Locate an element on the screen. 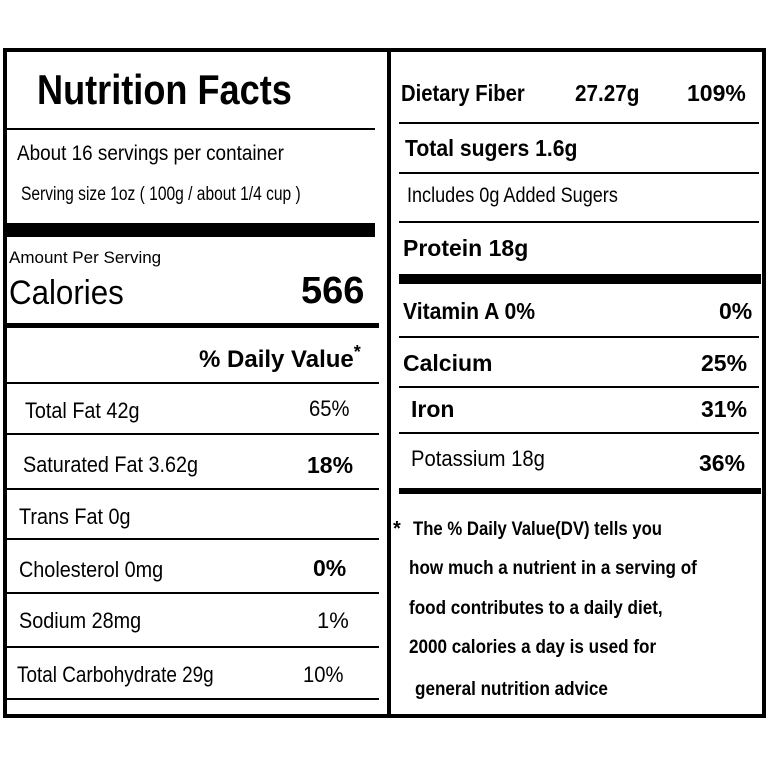  nutrient-row-label: Sodium 28mg is located at coordinates (80, 620).